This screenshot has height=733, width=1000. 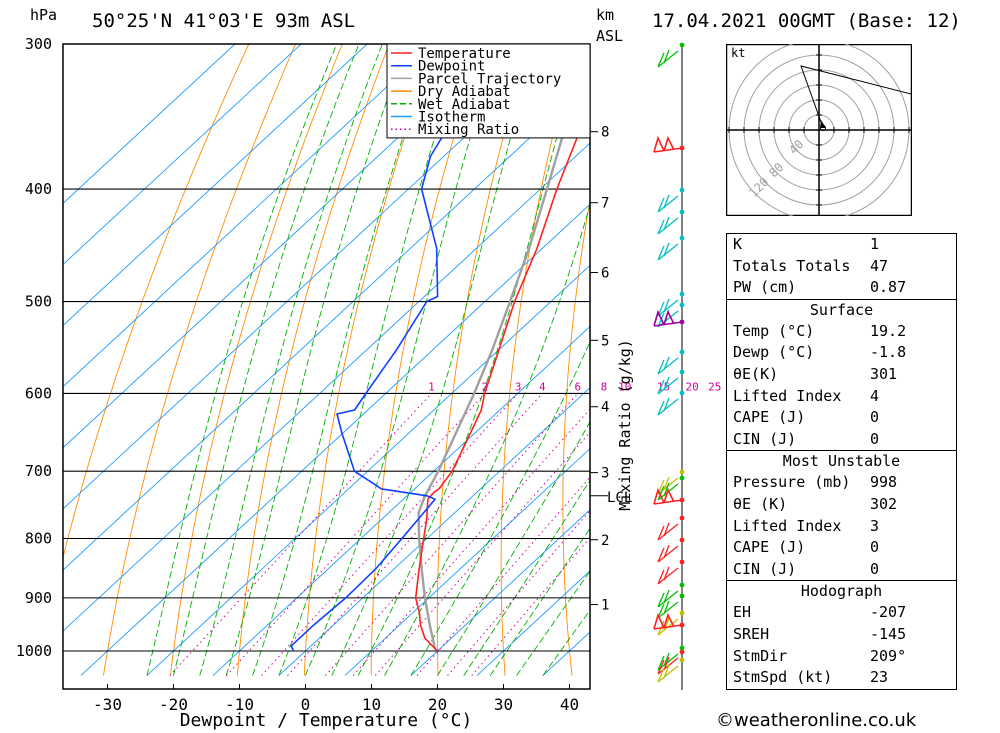 What do you see at coordinates (468, 130) in the screenshot?
I see `legend-label: Mixing Ratio` at bounding box center [468, 130].